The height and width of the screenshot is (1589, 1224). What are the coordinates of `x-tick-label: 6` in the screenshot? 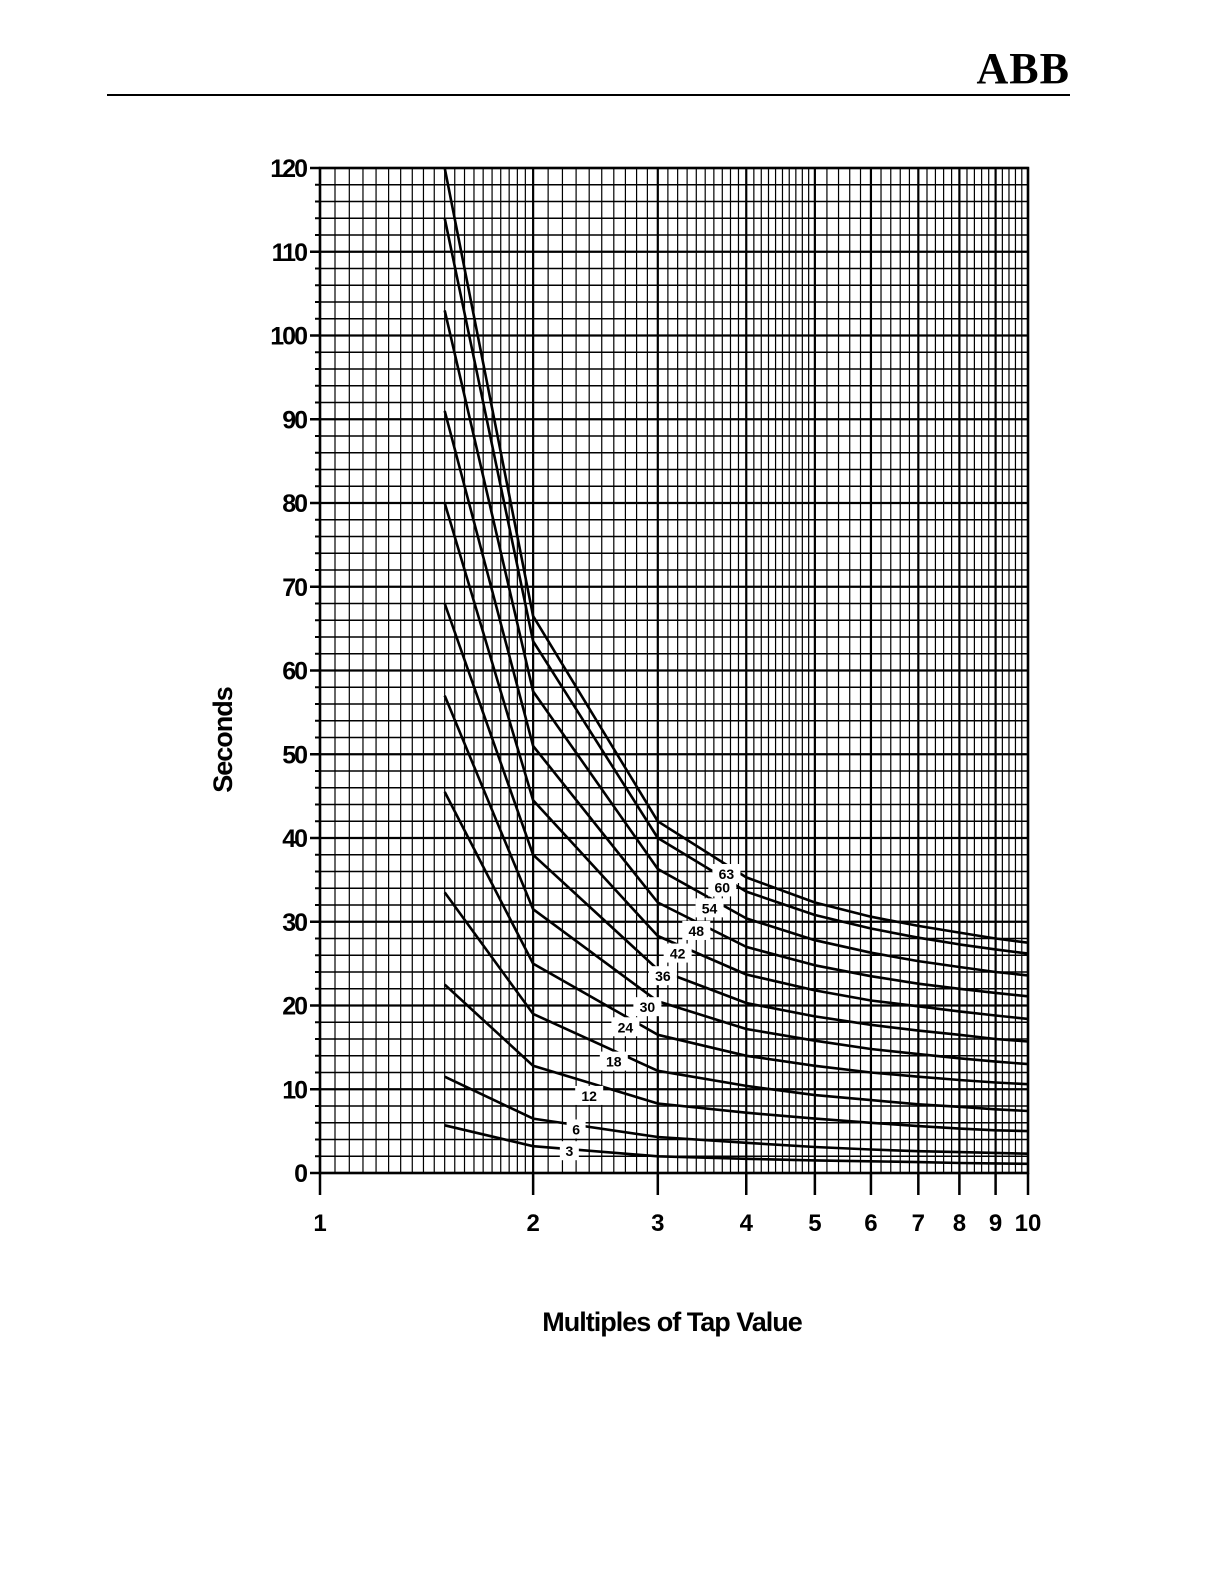 It's located at (870, 1223).